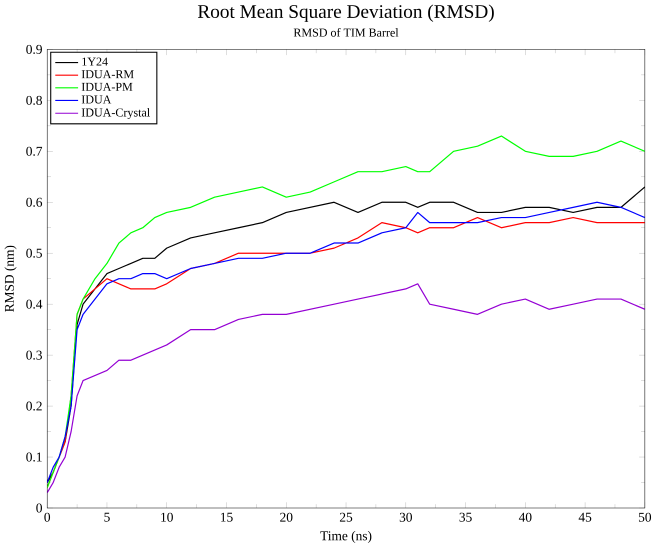 The image size is (656, 548). I want to click on x-tick-label: 30, so click(406, 517).